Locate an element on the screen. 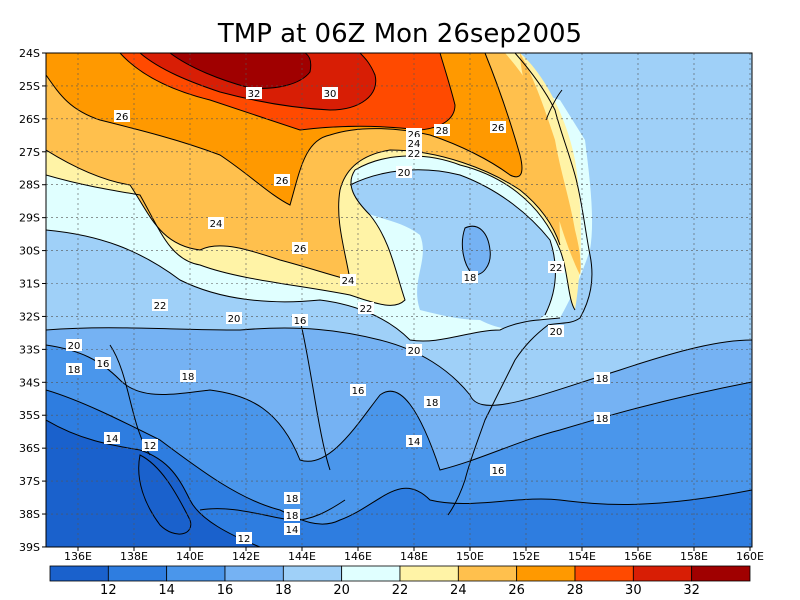 The height and width of the screenshot is (600, 800). lat-tick-label: 28S is located at coordinates (29, 185).